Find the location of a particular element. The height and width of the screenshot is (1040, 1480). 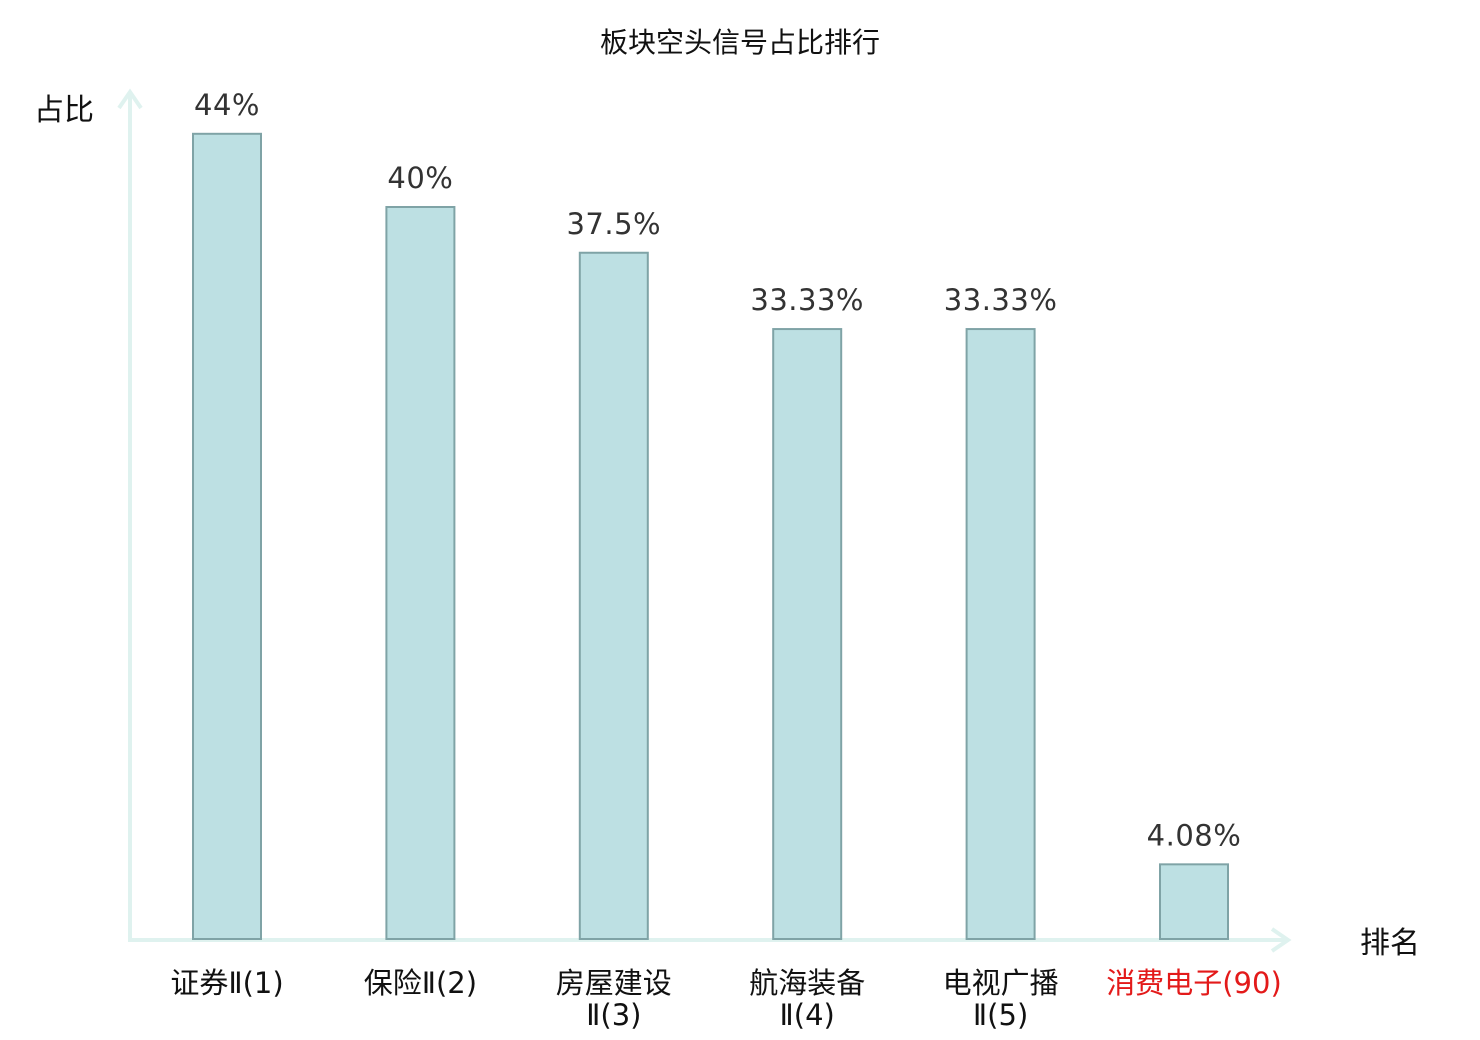

x-axis-arrow is located at coordinates (1281, 940).